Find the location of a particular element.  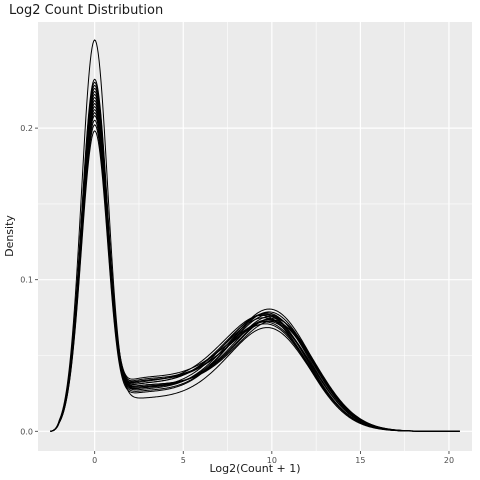

chart-title: Log2 Count Distribution is located at coordinates (86, 10).